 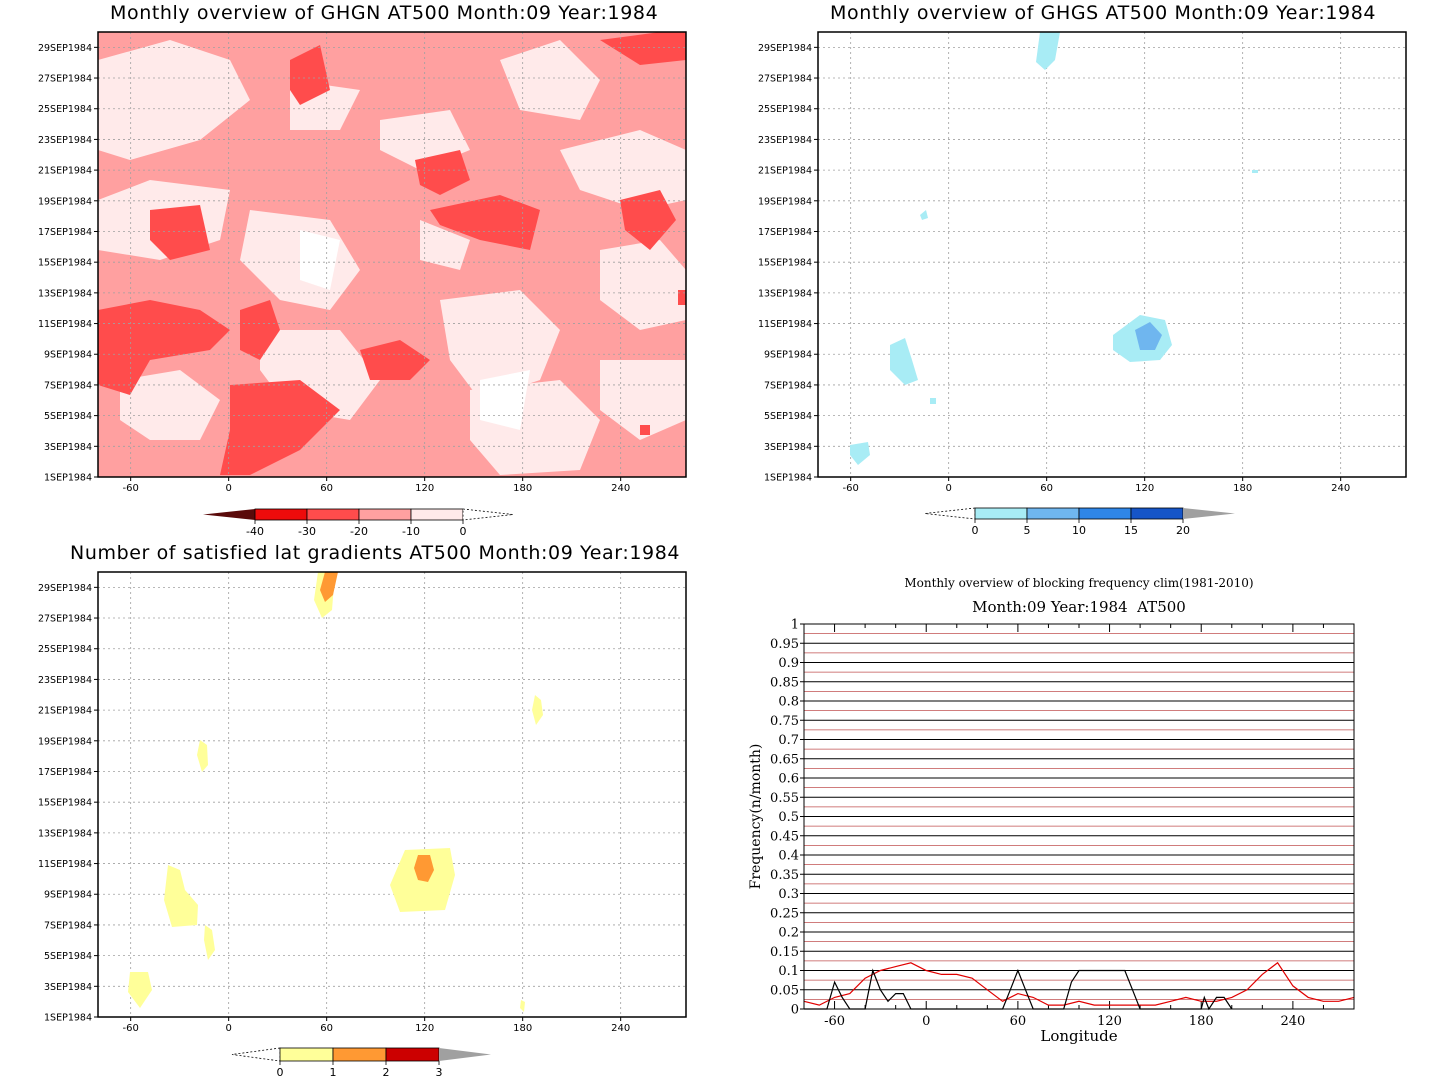 What do you see at coordinates (1027, 530) in the screenshot?
I see `colorbar-label: 5` at bounding box center [1027, 530].